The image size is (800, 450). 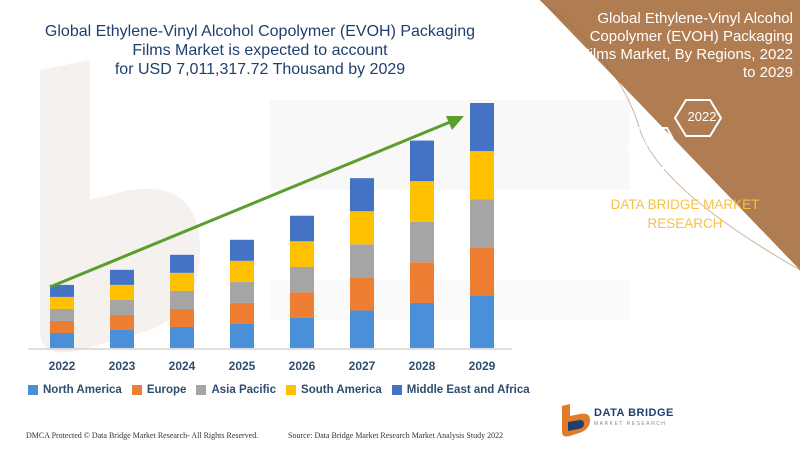 What do you see at coordinates (302, 254) in the screenshot?
I see `bar-segment-south-america-2026` at bounding box center [302, 254].